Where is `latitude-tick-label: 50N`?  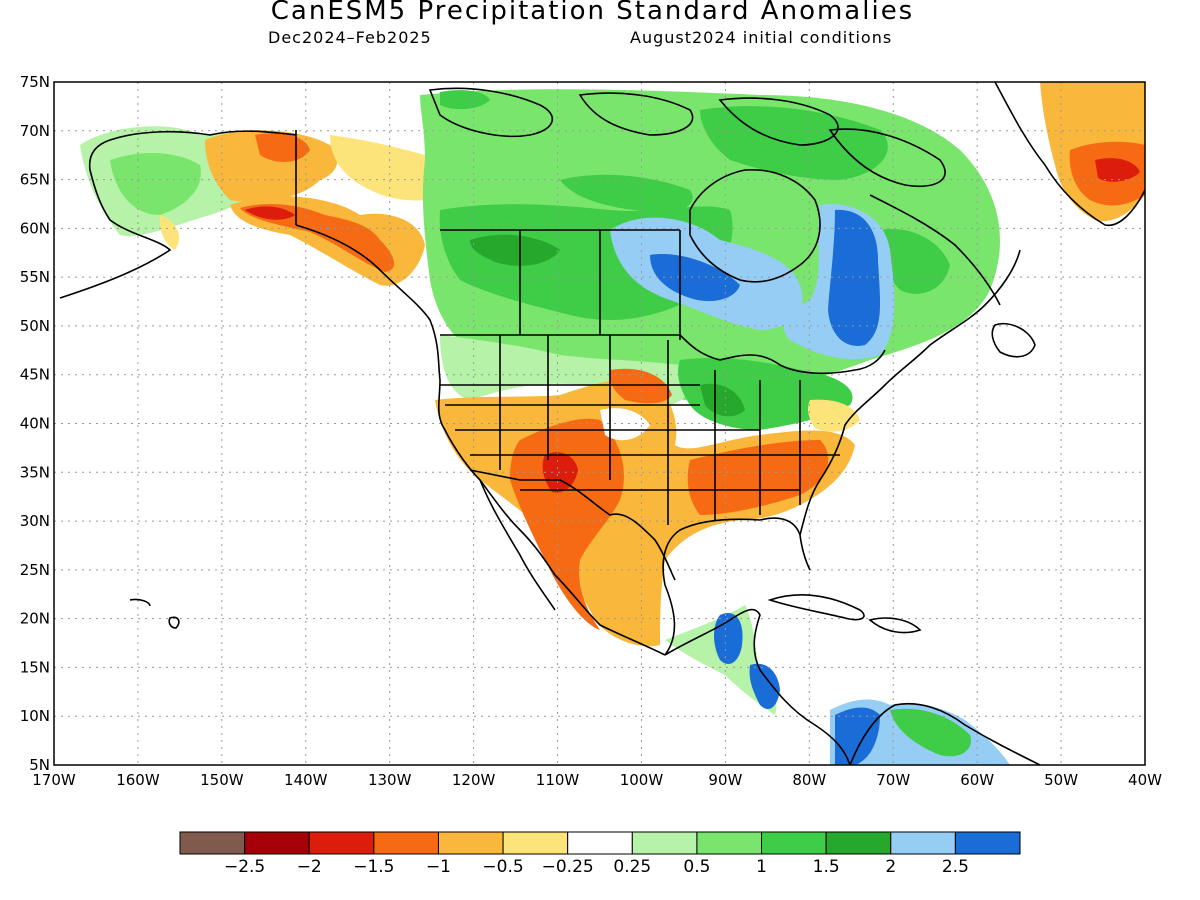 latitude-tick-label: 50N is located at coordinates (35, 326).